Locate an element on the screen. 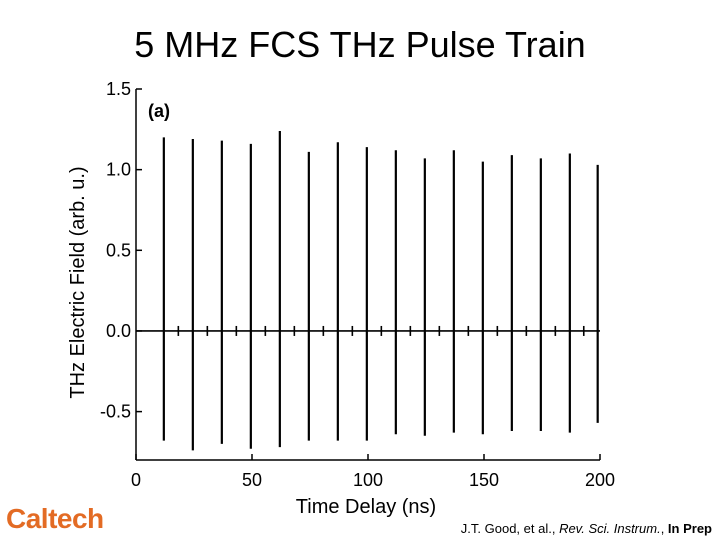 The height and width of the screenshot is (540, 720). caltech-logo: Caltech is located at coordinates (55, 518).